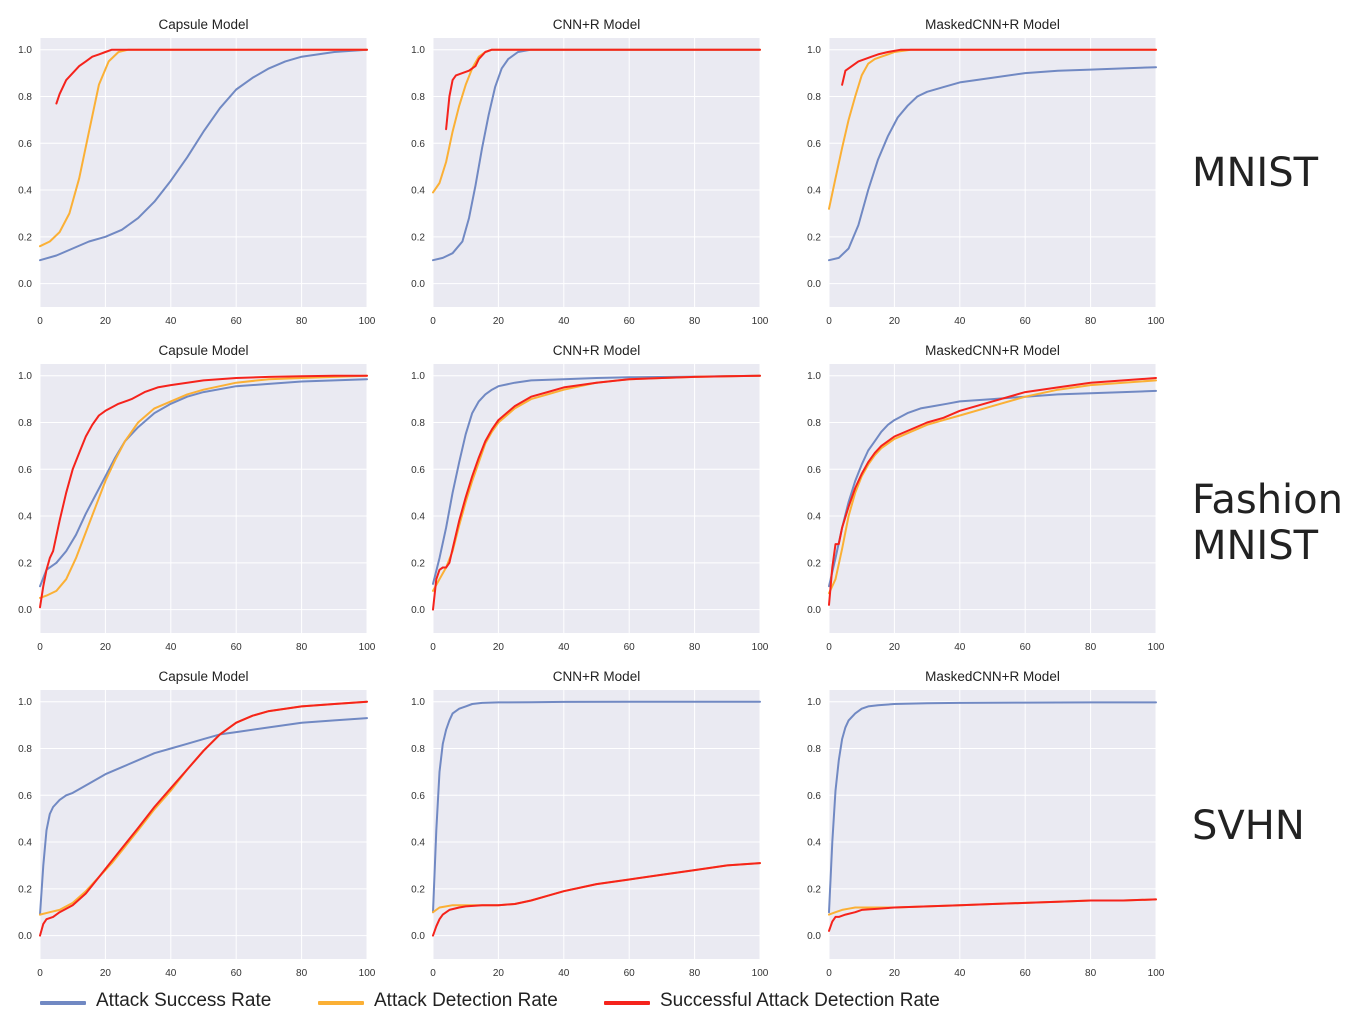 The width and height of the screenshot is (1356, 1032). Describe the element at coordinates (25, 889) in the screenshot. I see `panel-6-ytick-label-1: 0.2` at that location.